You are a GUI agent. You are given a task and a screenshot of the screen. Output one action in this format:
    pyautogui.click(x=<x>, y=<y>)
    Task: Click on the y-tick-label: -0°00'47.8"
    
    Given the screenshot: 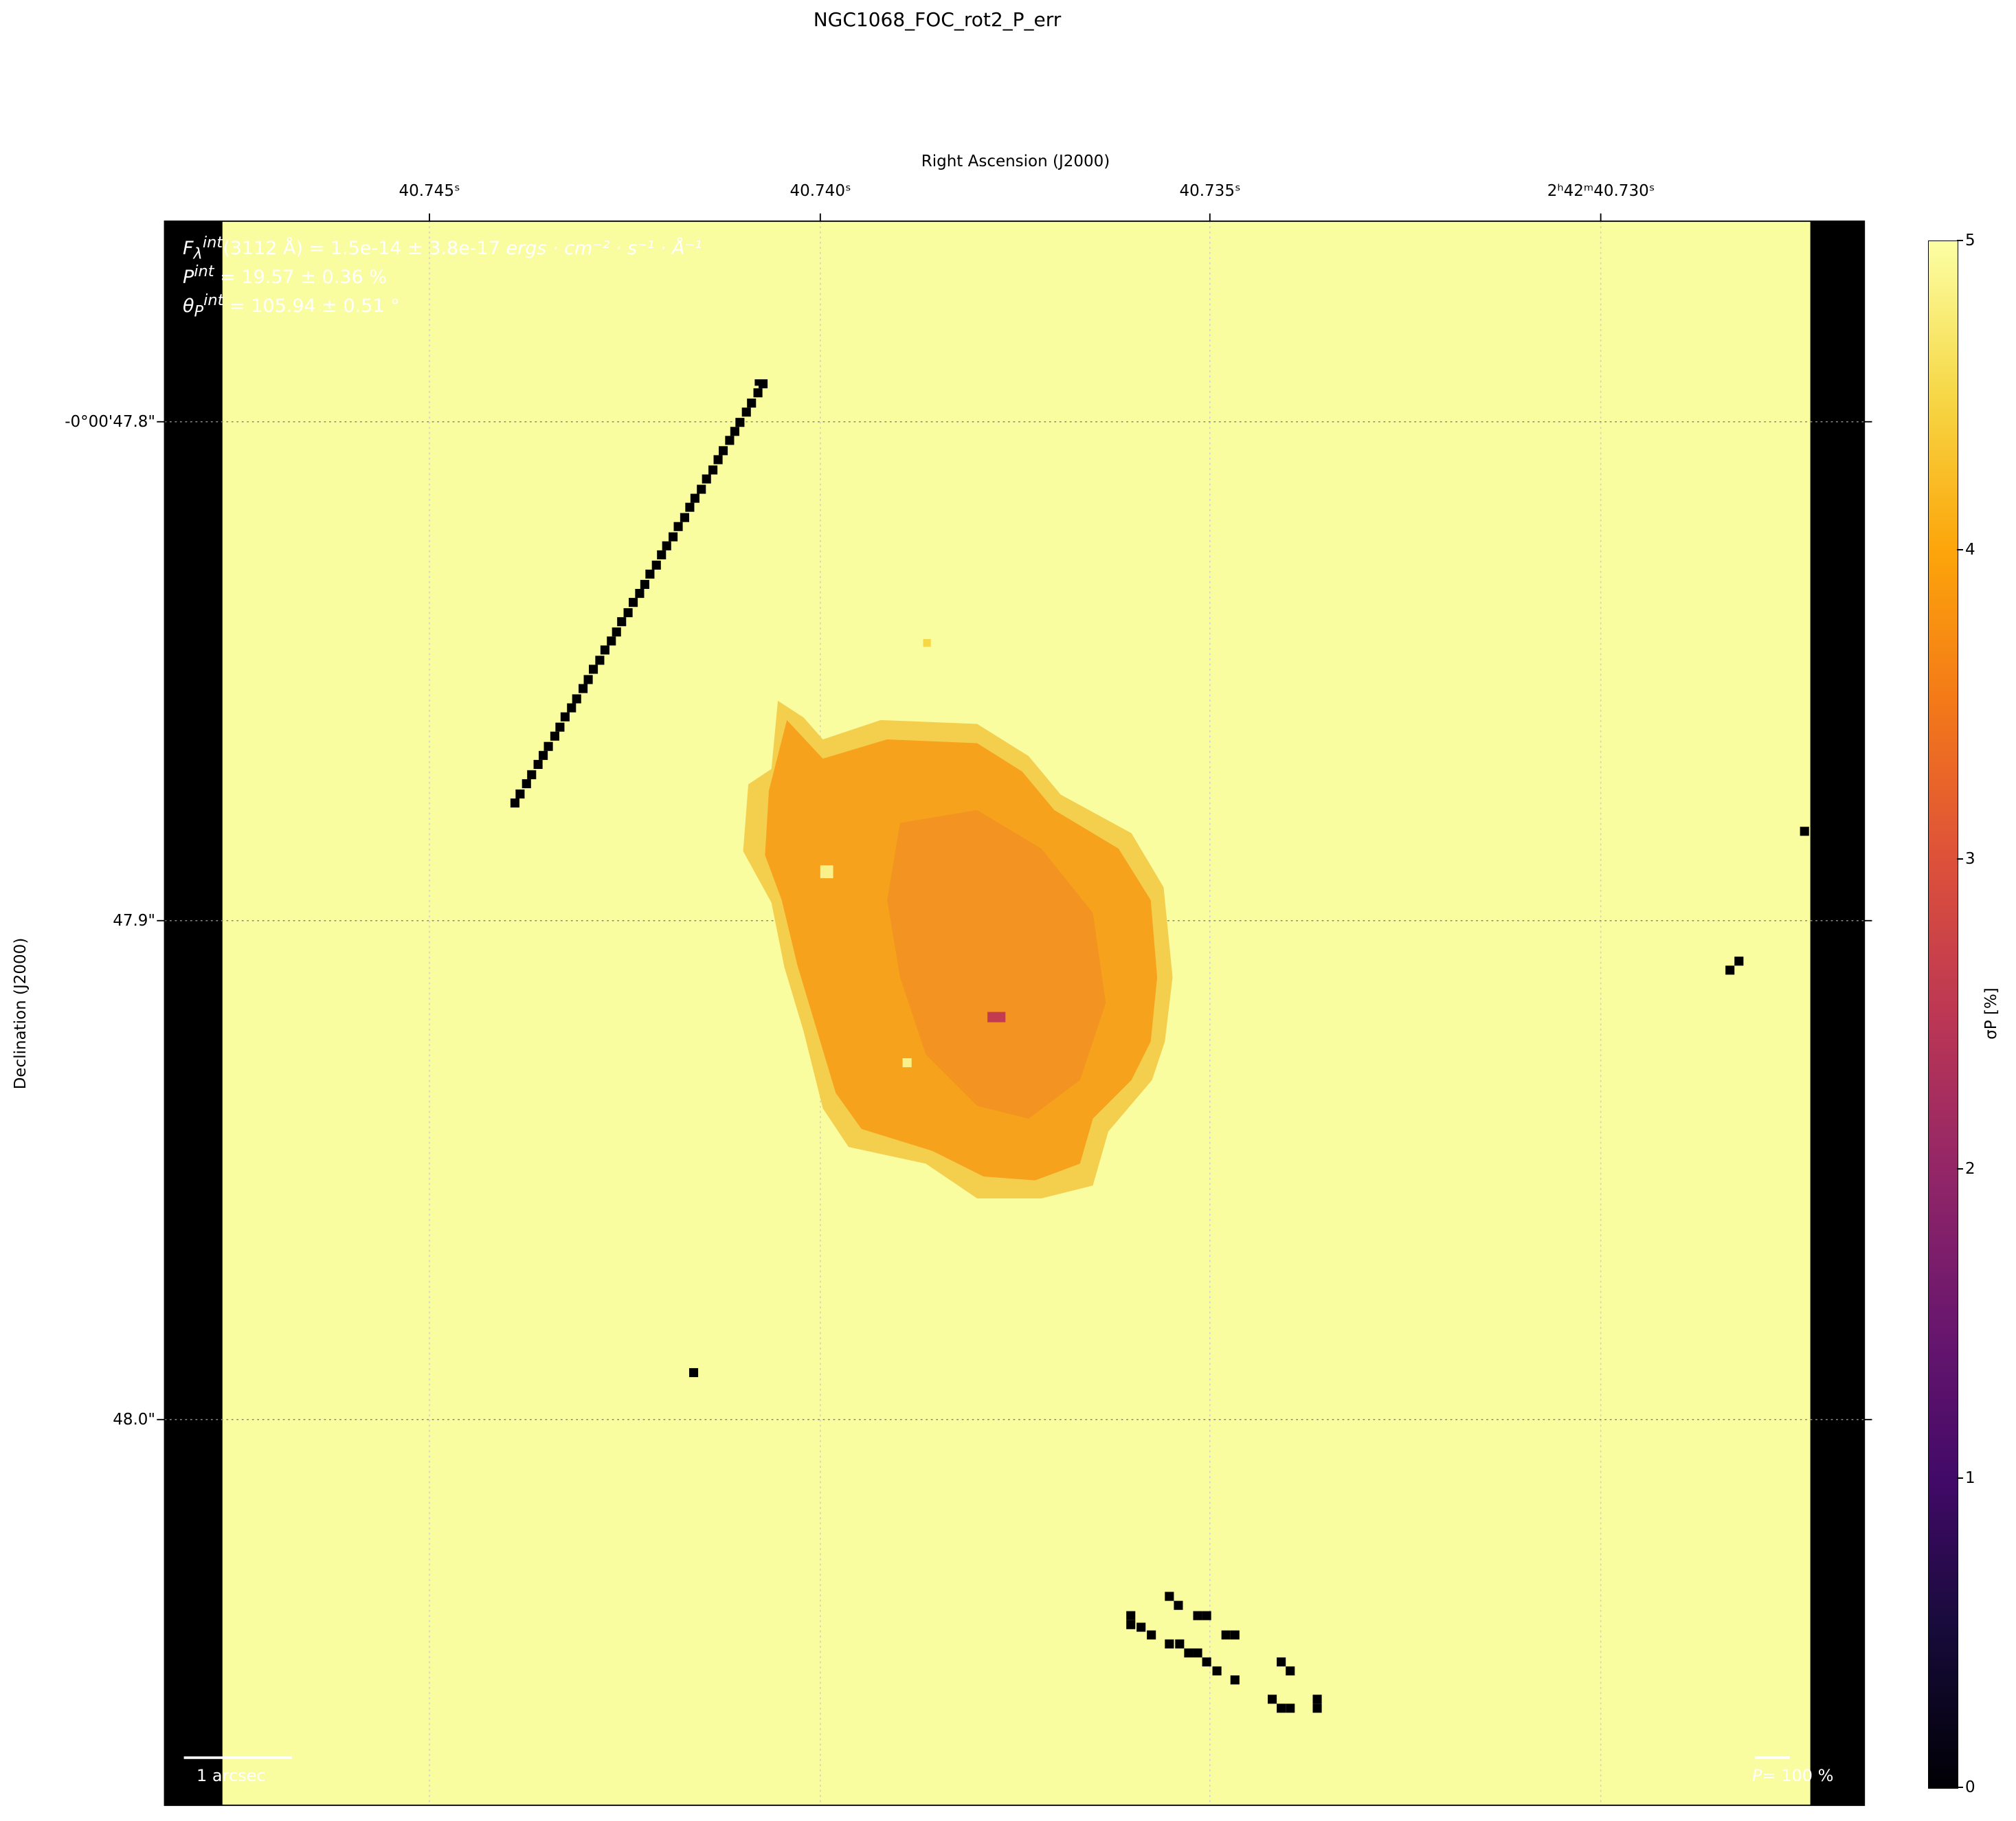 What is the action you would take?
    pyautogui.click(x=110, y=422)
    